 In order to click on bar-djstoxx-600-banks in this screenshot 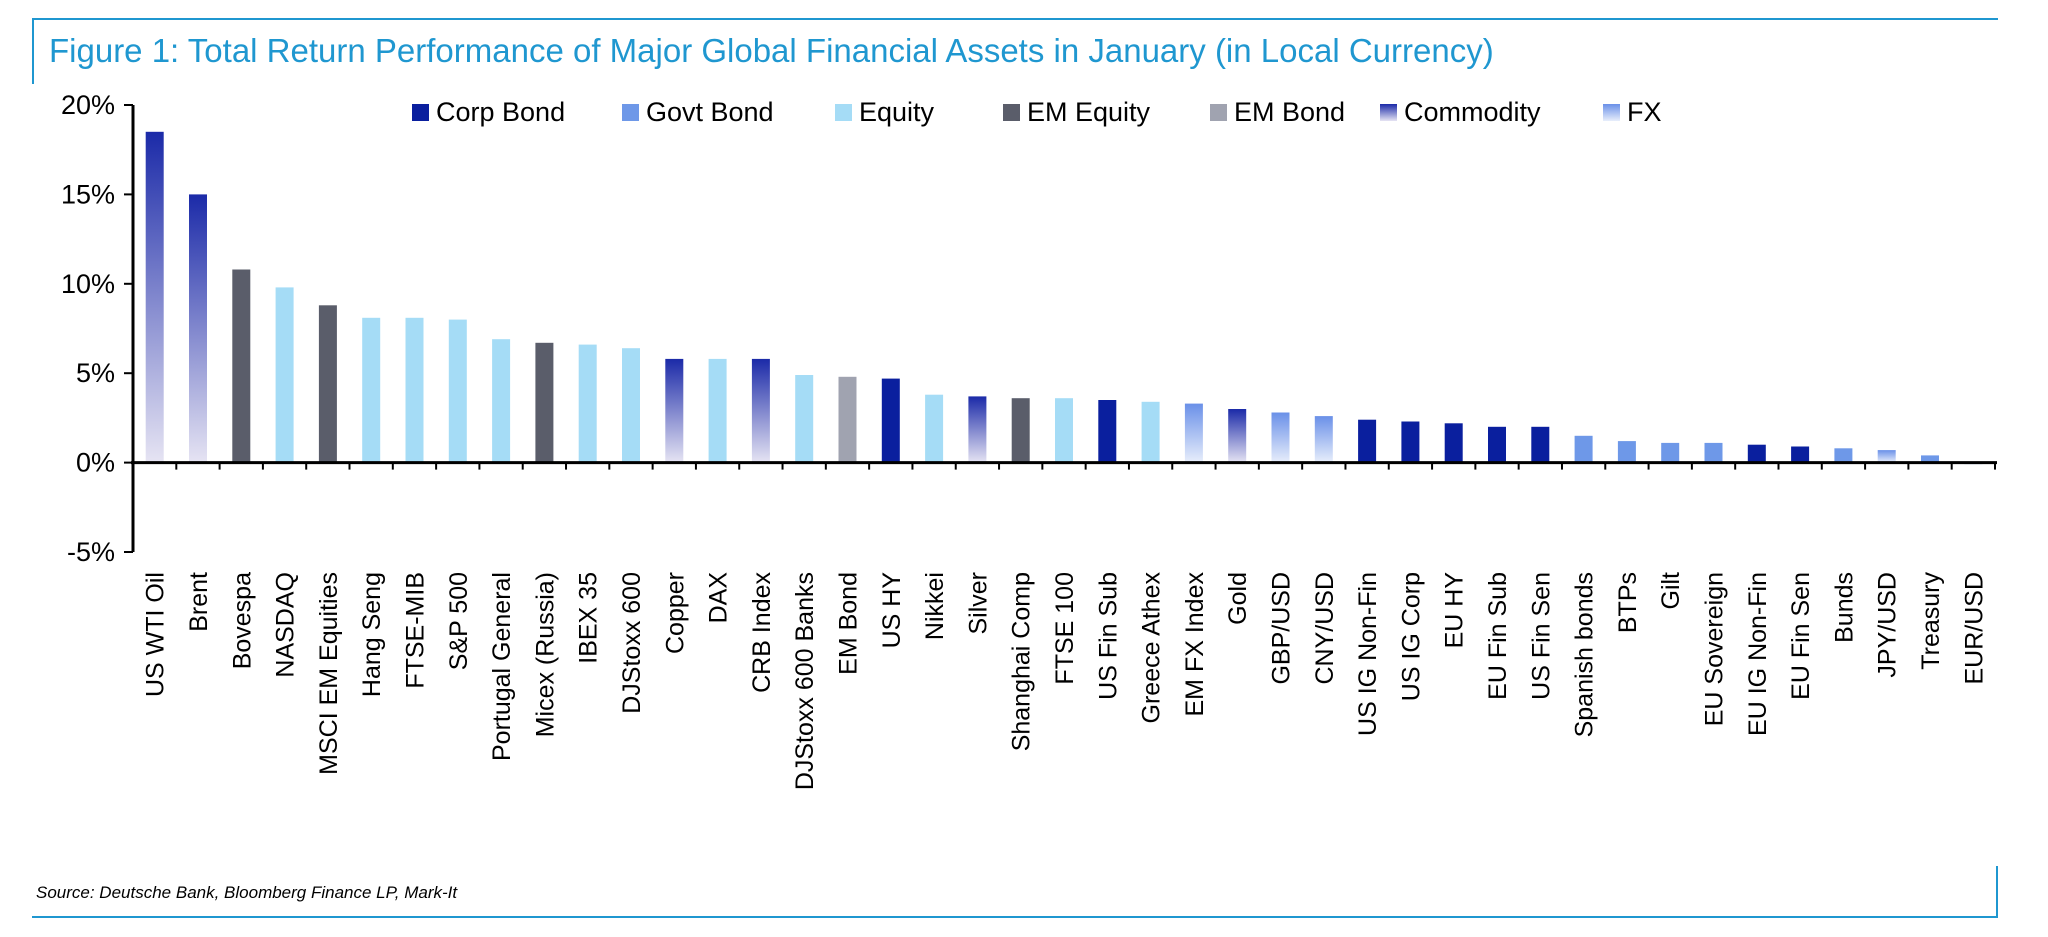, I will do `click(804, 419)`.